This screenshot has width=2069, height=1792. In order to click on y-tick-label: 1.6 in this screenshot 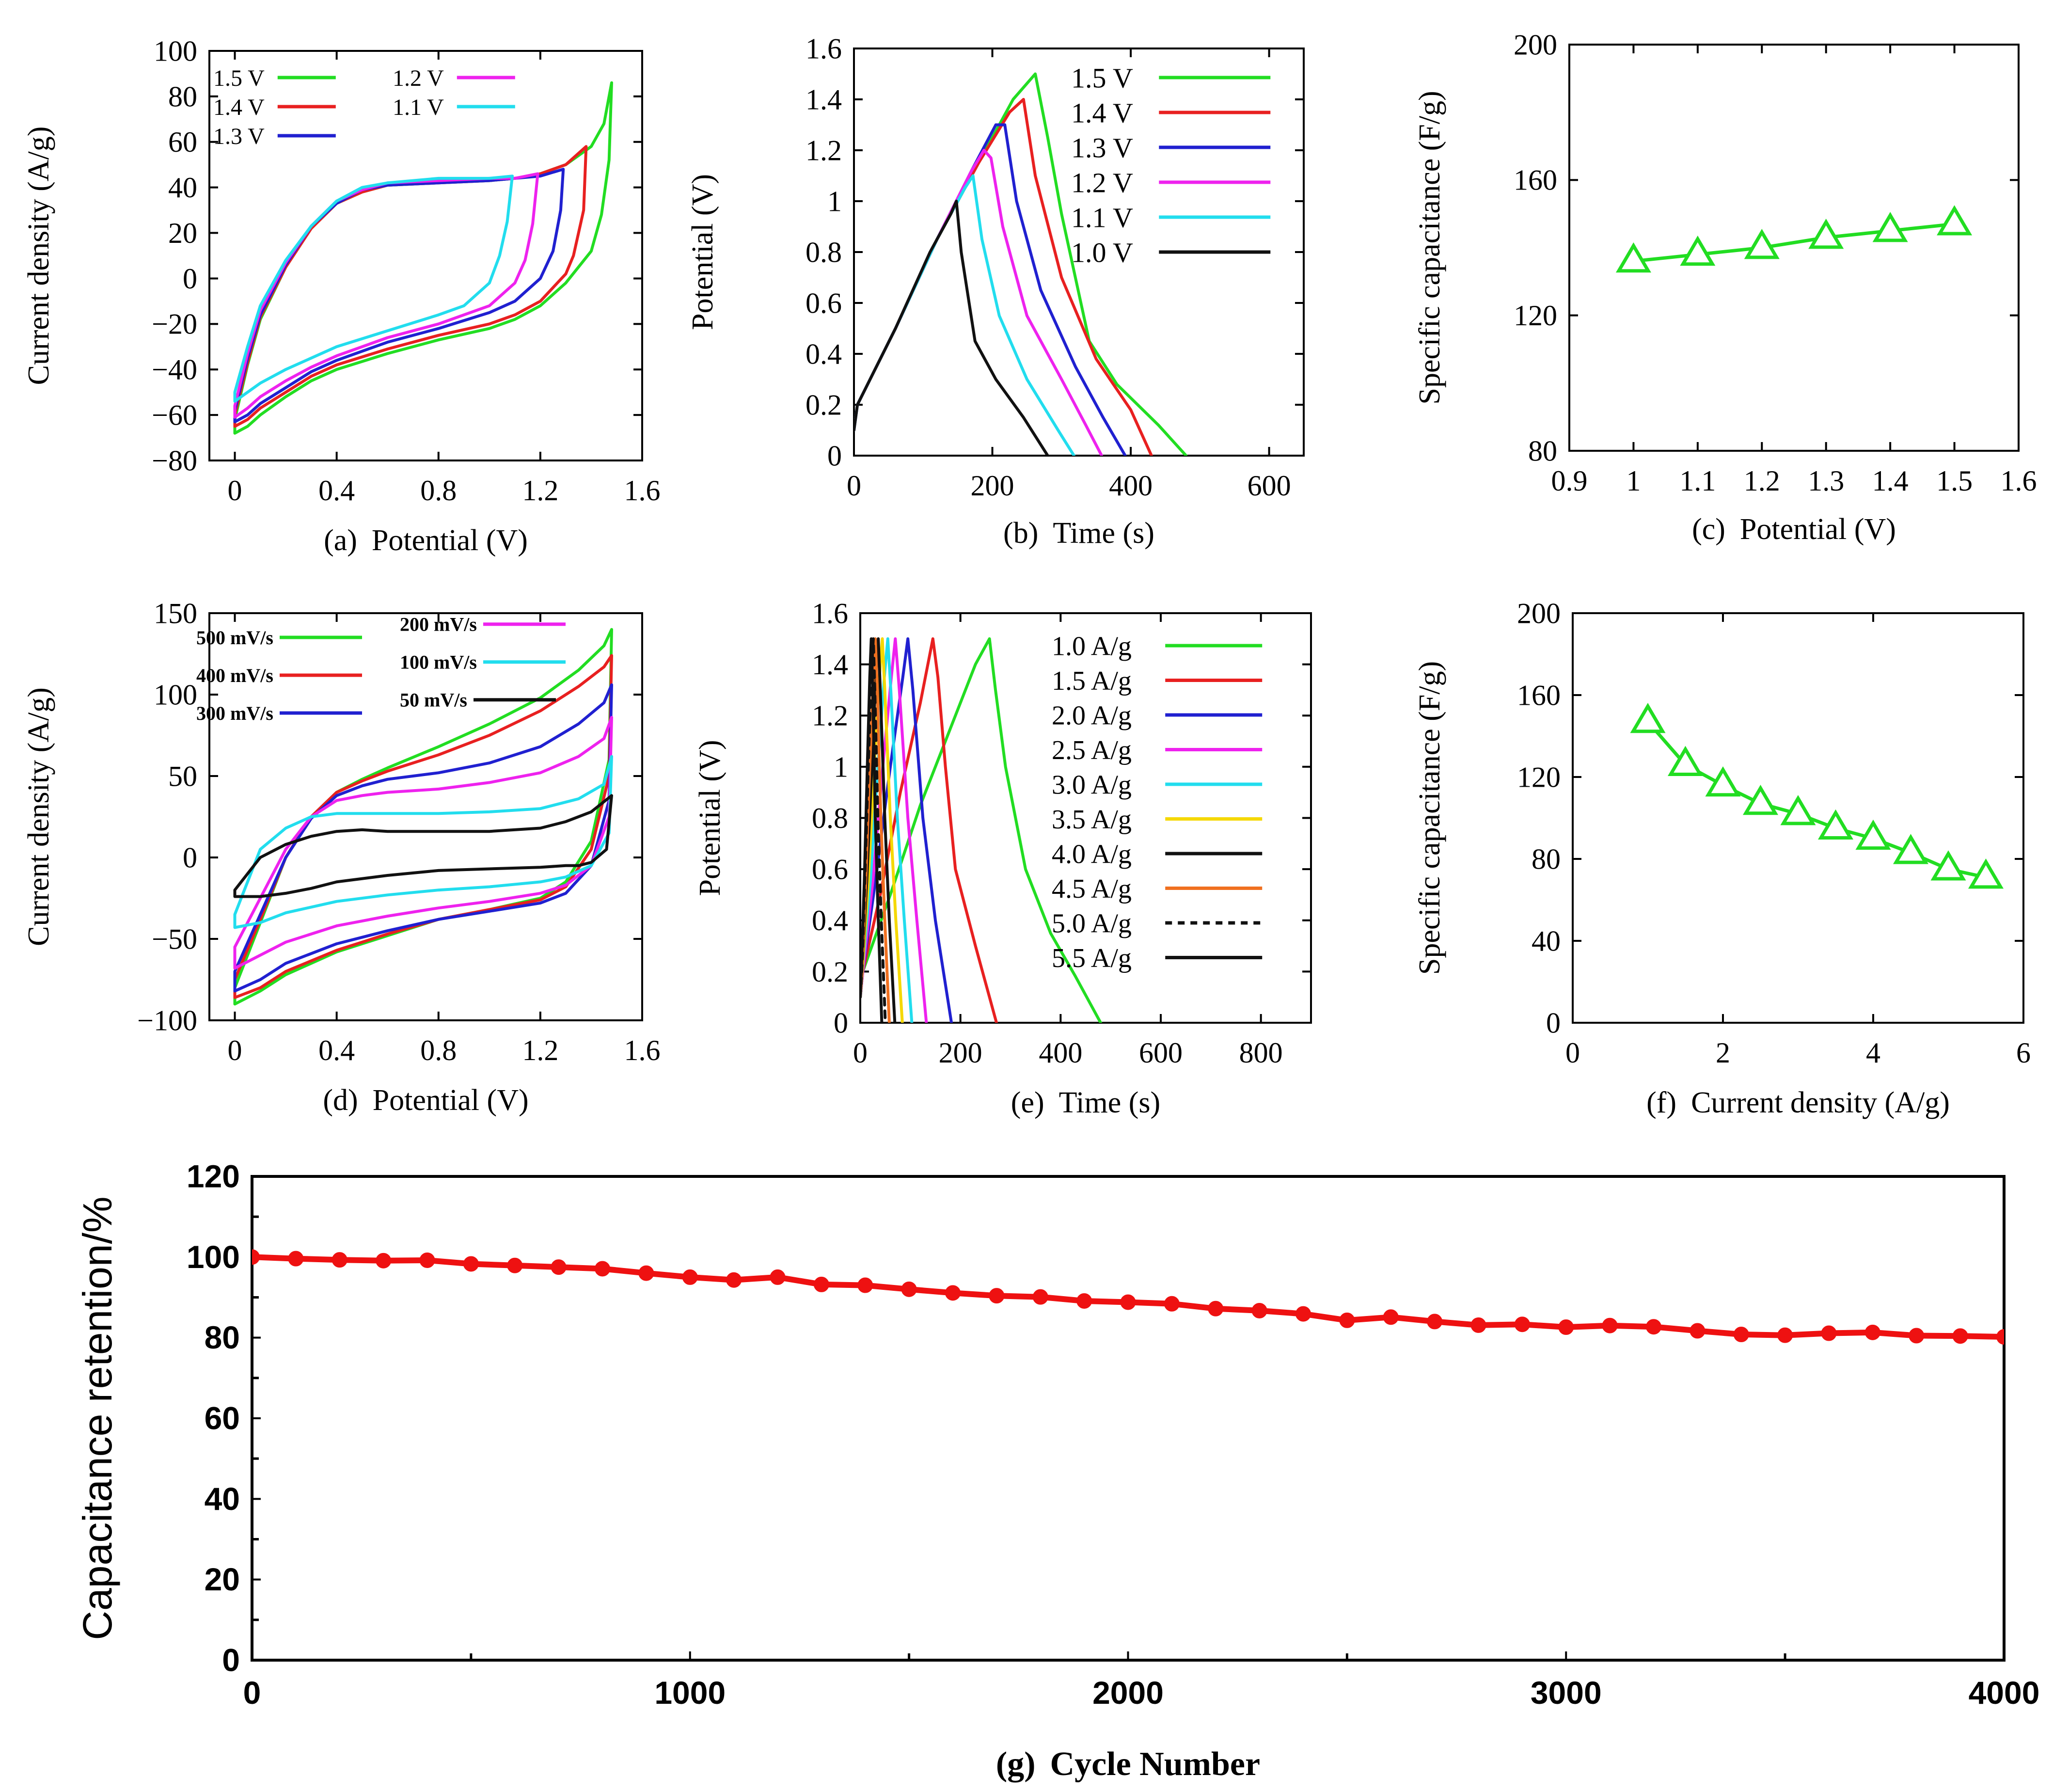, I will do `click(830, 613)`.